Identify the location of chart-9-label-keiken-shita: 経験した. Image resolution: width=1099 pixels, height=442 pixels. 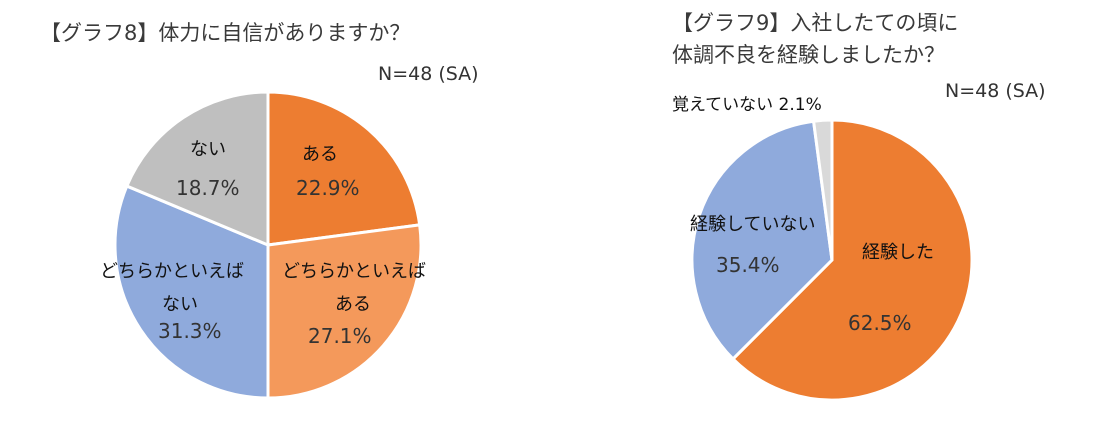
(898, 252).